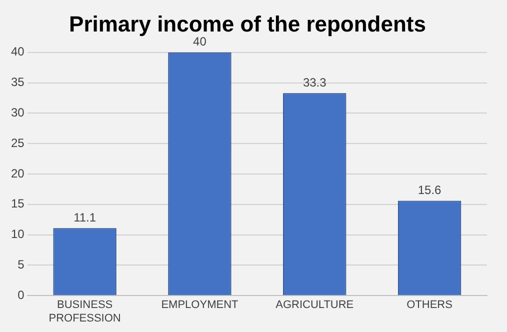  What do you see at coordinates (429, 305) in the screenshot?
I see `x-tick-label: OTHERS` at bounding box center [429, 305].